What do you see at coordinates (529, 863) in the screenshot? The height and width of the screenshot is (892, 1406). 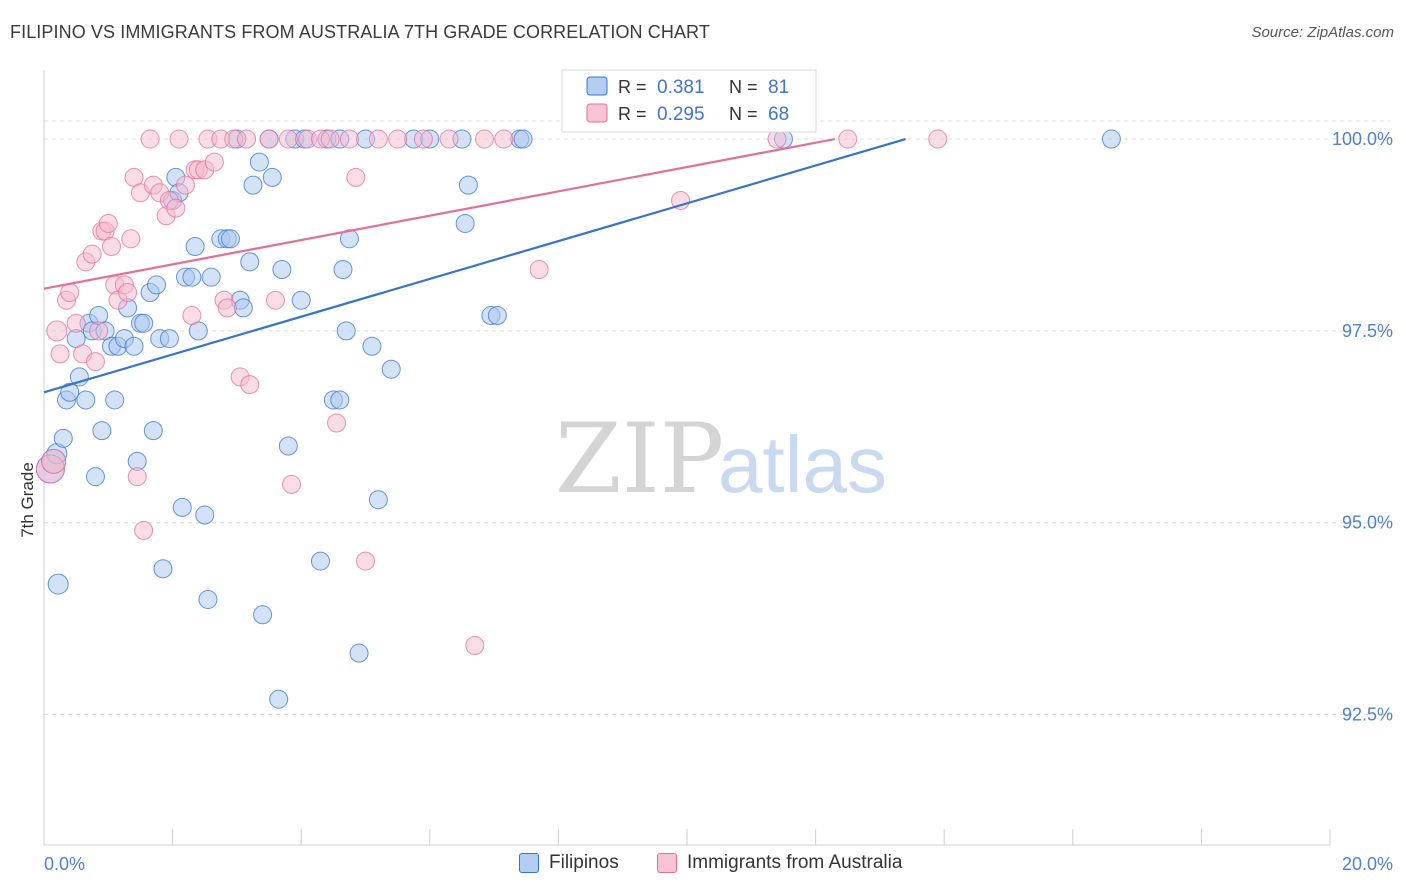 I see `legend-swatch-filipinos` at bounding box center [529, 863].